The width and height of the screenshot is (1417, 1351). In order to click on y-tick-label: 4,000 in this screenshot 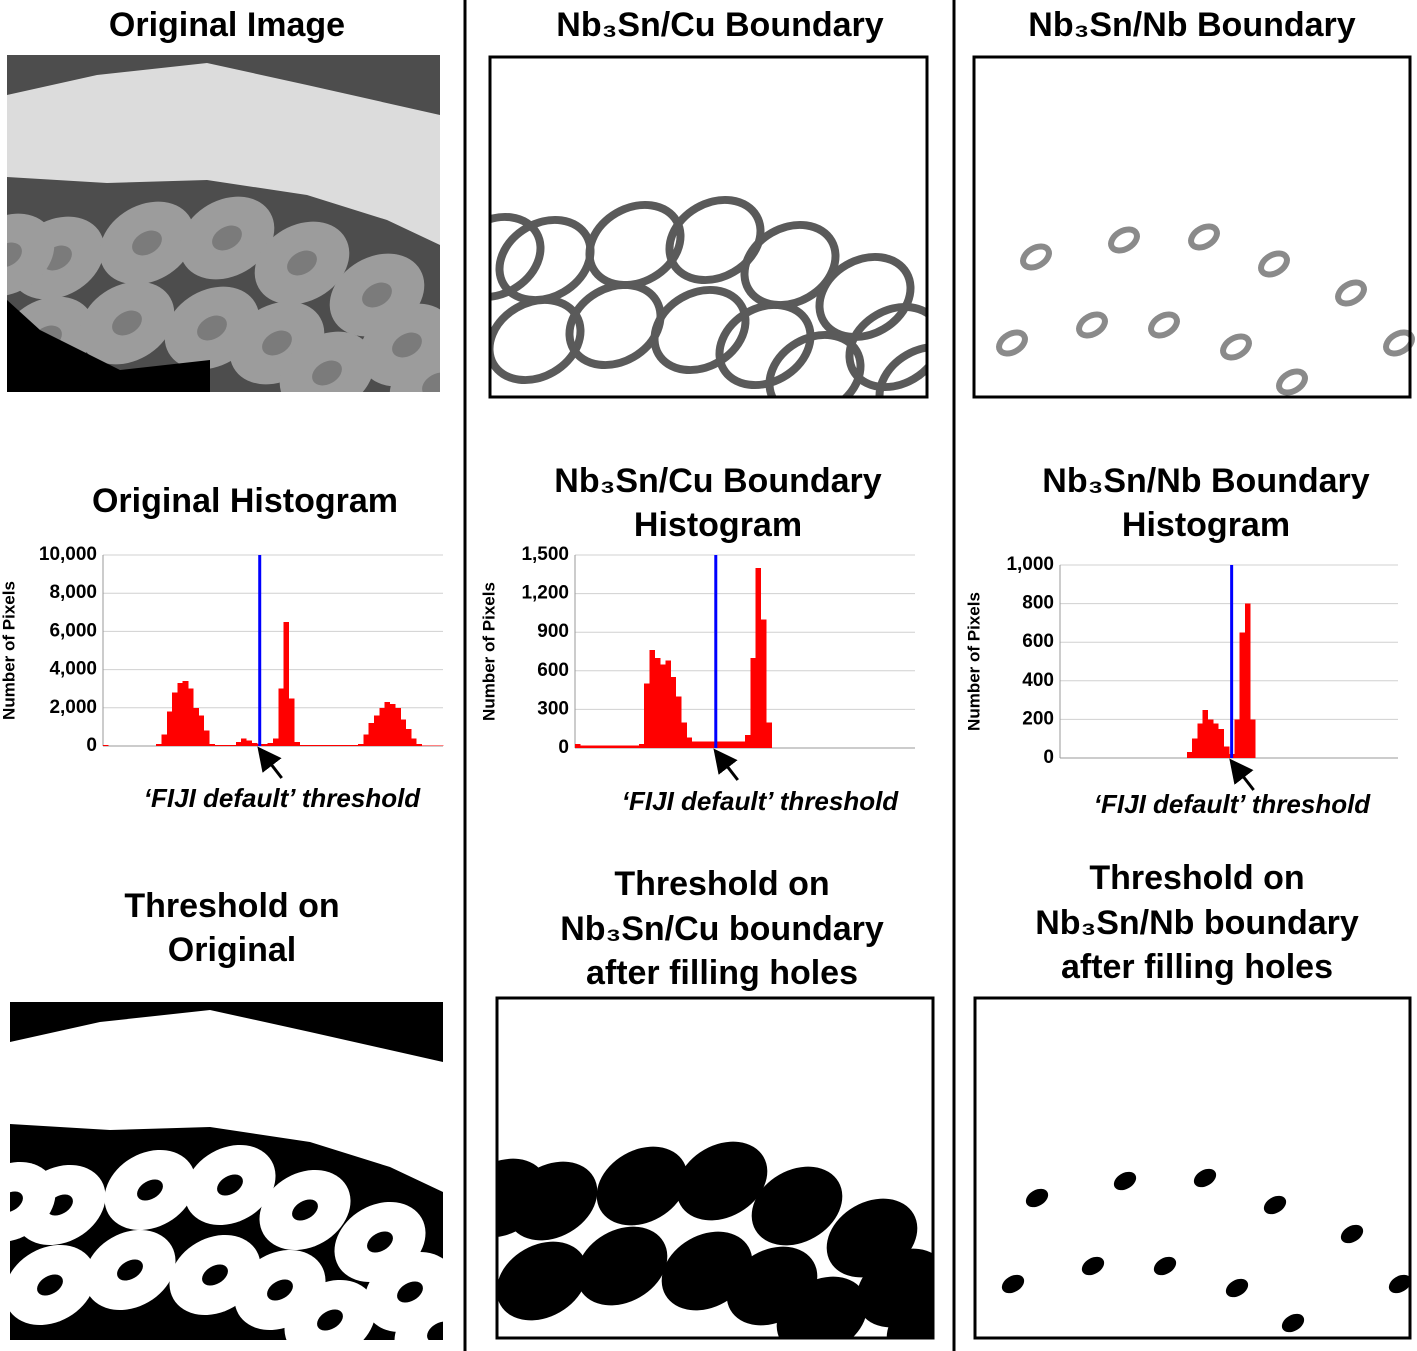, I will do `click(73, 669)`.